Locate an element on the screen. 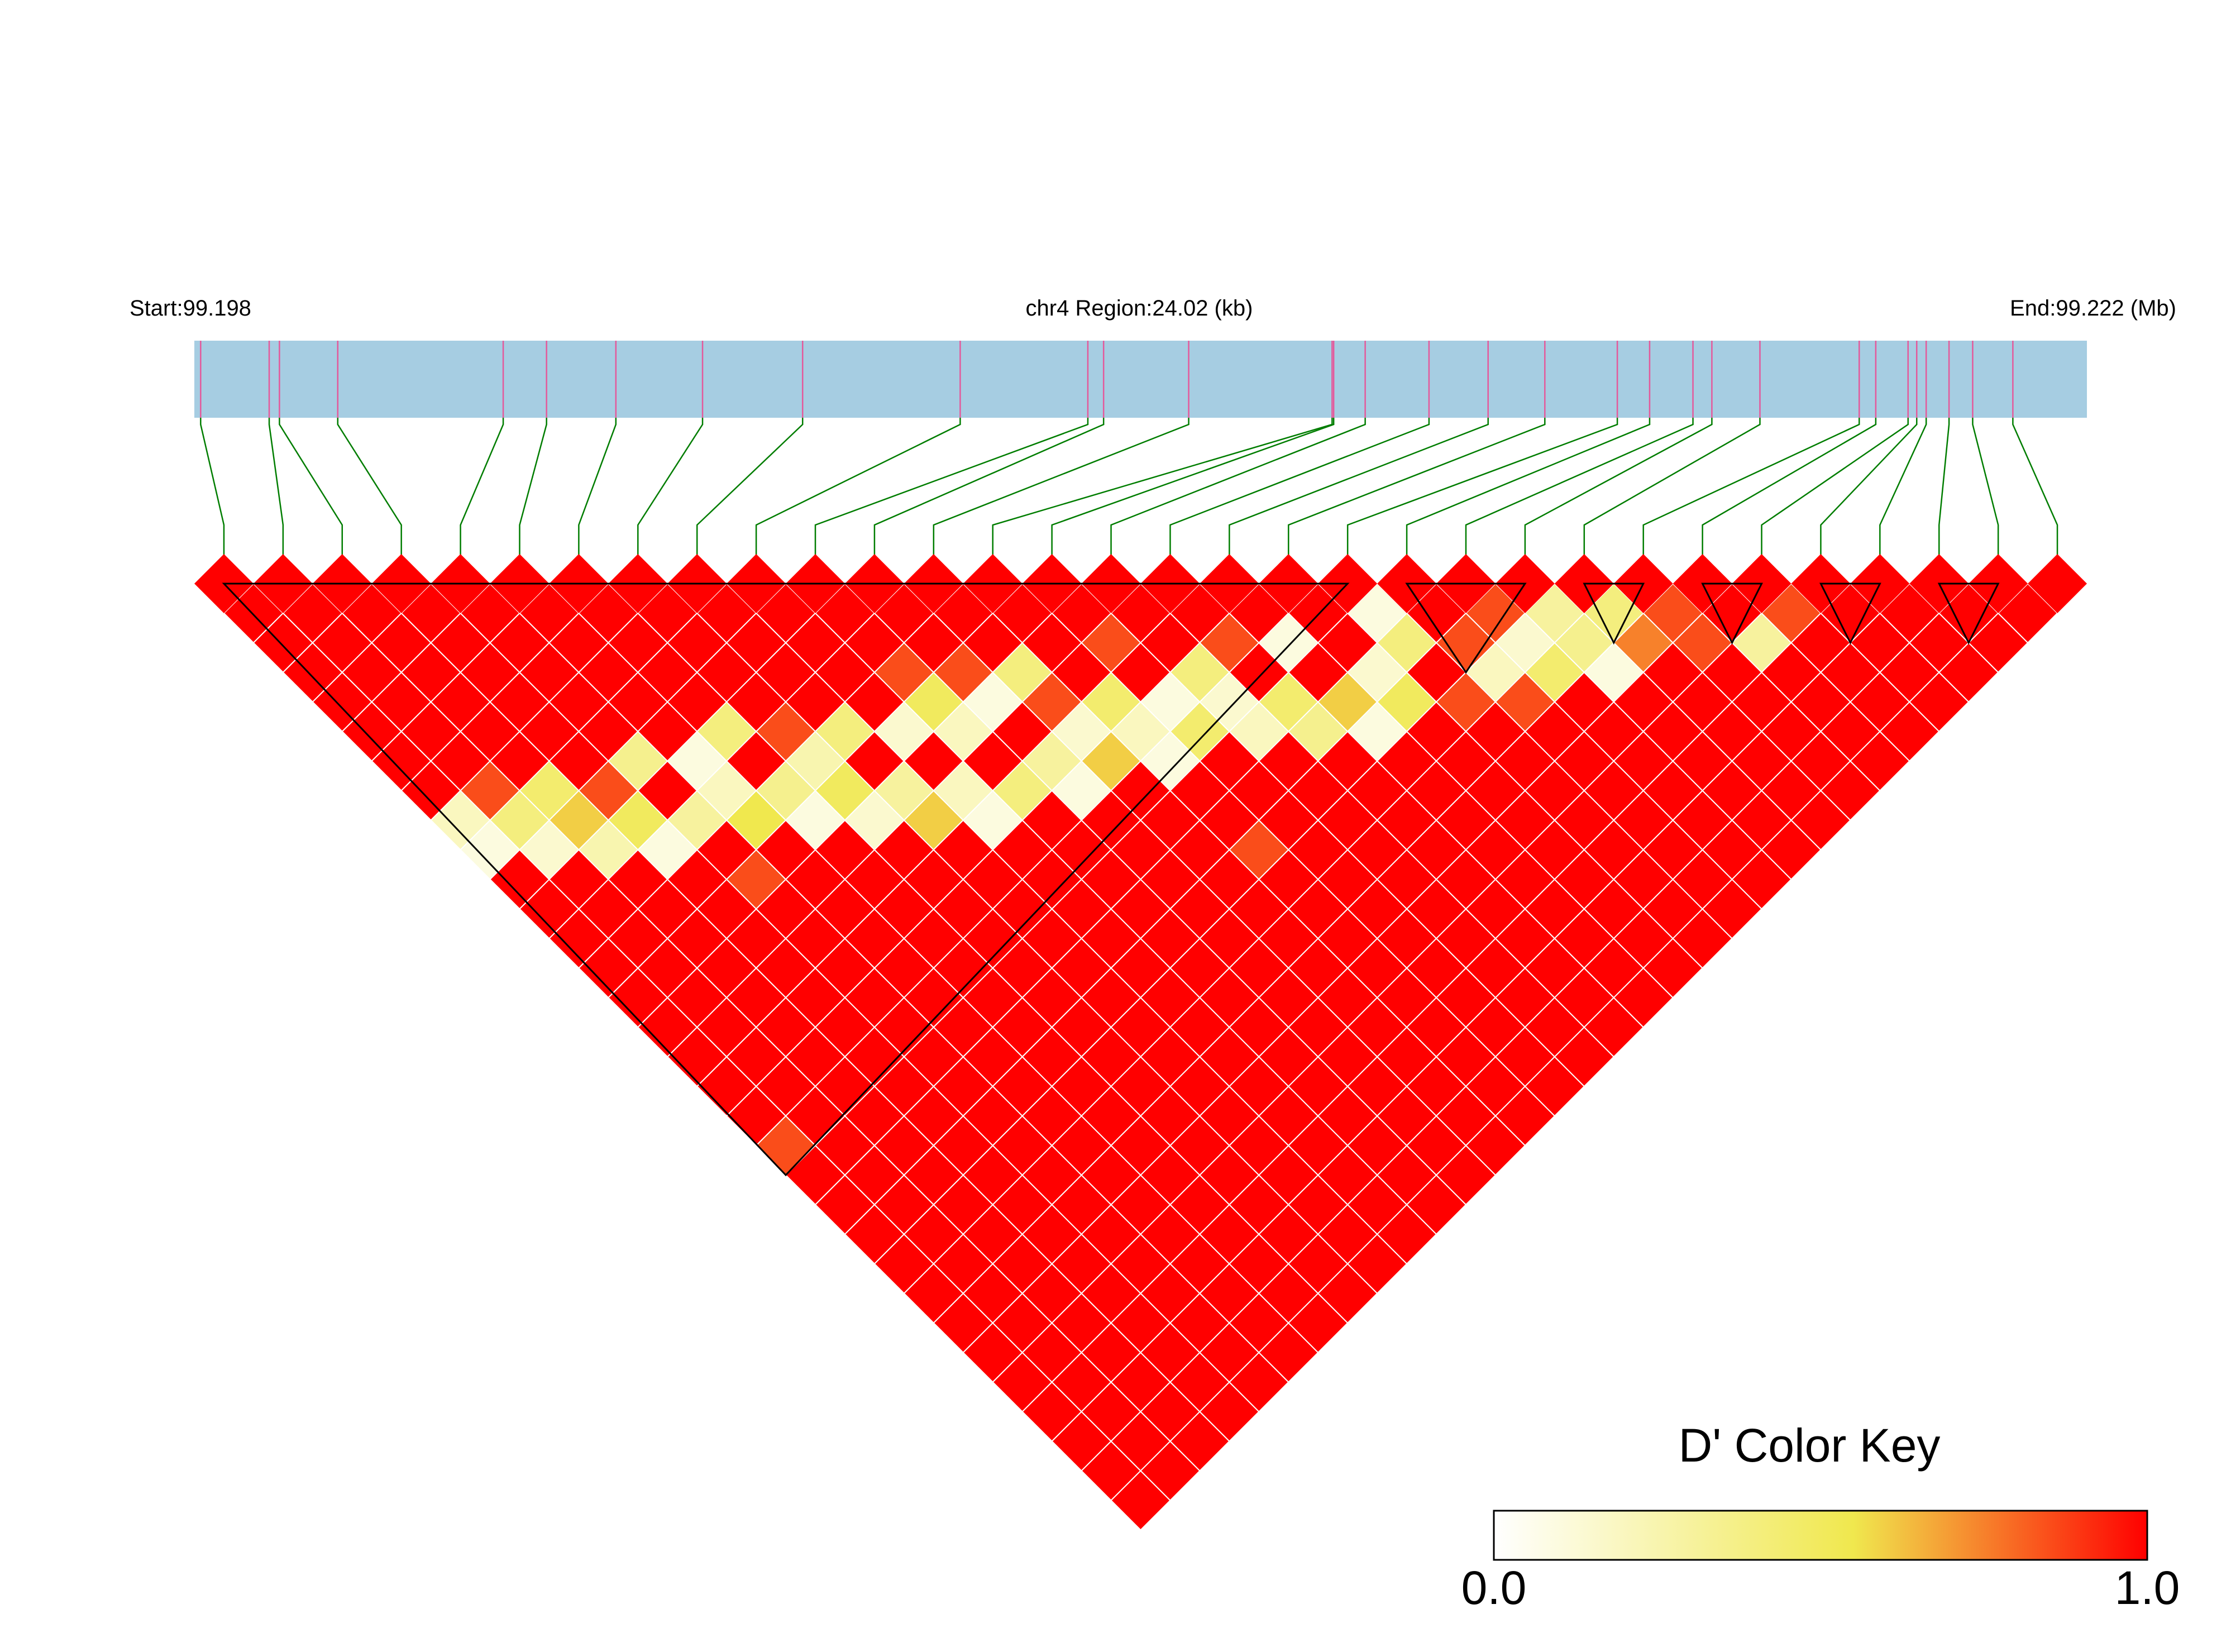 The width and height of the screenshot is (2231, 1652). gene-track-bar is located at coordinates (1140, 379).